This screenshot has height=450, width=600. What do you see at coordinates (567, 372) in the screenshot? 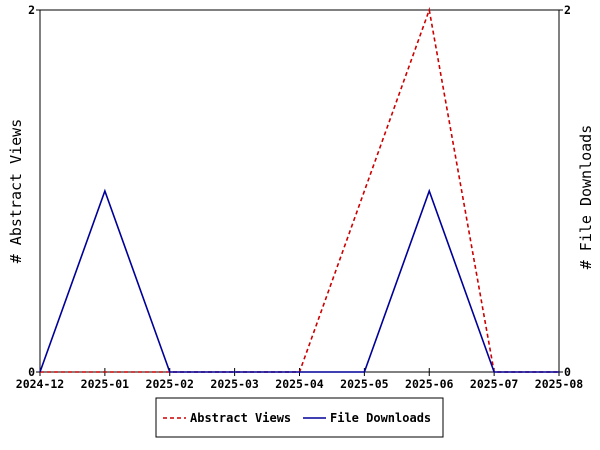
I see `right-y-tick-label: 0` at bounding box center [567, 372].